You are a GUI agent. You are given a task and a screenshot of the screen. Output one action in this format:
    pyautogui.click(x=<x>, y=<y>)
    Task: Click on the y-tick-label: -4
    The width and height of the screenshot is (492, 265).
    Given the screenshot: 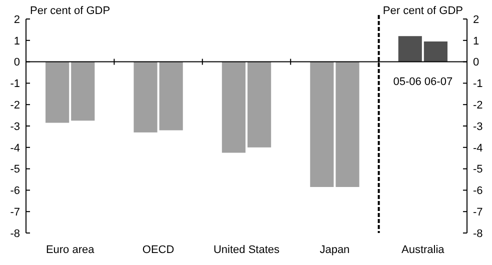 What is the action you would take?
    pyautogui.click(x=15, y=148)
    